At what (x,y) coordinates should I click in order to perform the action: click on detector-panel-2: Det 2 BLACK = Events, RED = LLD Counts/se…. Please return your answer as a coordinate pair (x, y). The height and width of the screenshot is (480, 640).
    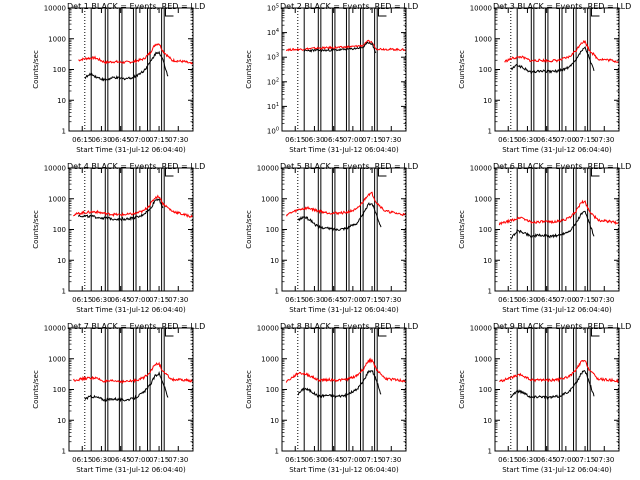
    Looking at the image, I should click on (331, 78).